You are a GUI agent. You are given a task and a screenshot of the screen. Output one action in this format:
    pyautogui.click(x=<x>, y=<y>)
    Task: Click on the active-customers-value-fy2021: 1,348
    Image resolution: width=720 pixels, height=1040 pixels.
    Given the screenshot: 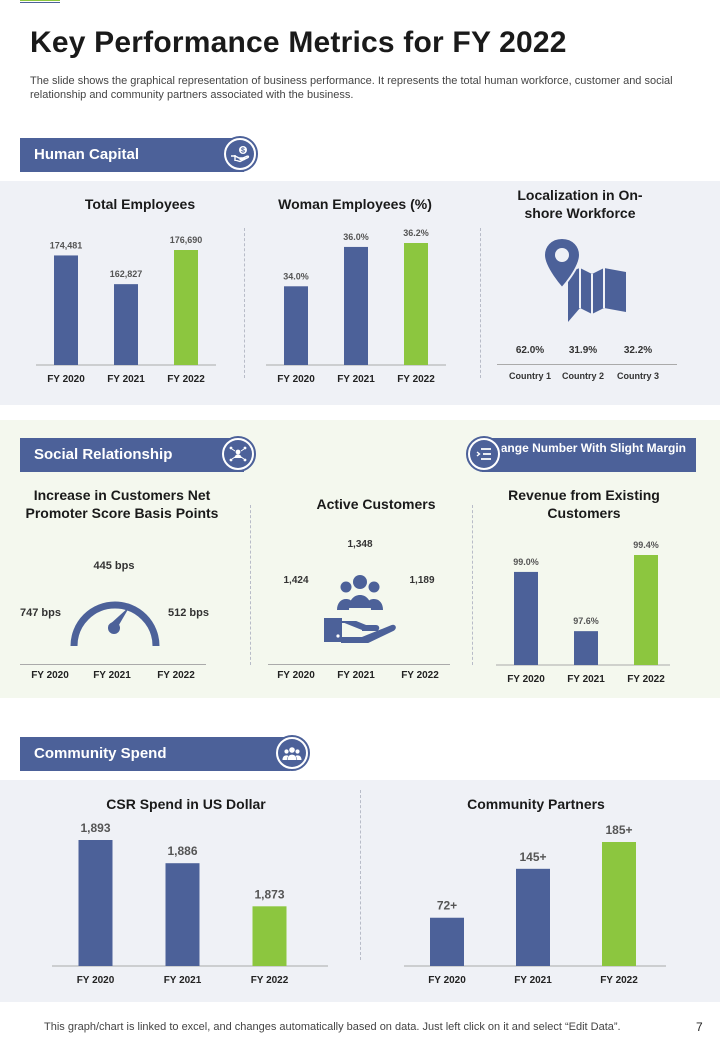 What is the action you would take?
    pyautogui.click(x=360, y=544)
    